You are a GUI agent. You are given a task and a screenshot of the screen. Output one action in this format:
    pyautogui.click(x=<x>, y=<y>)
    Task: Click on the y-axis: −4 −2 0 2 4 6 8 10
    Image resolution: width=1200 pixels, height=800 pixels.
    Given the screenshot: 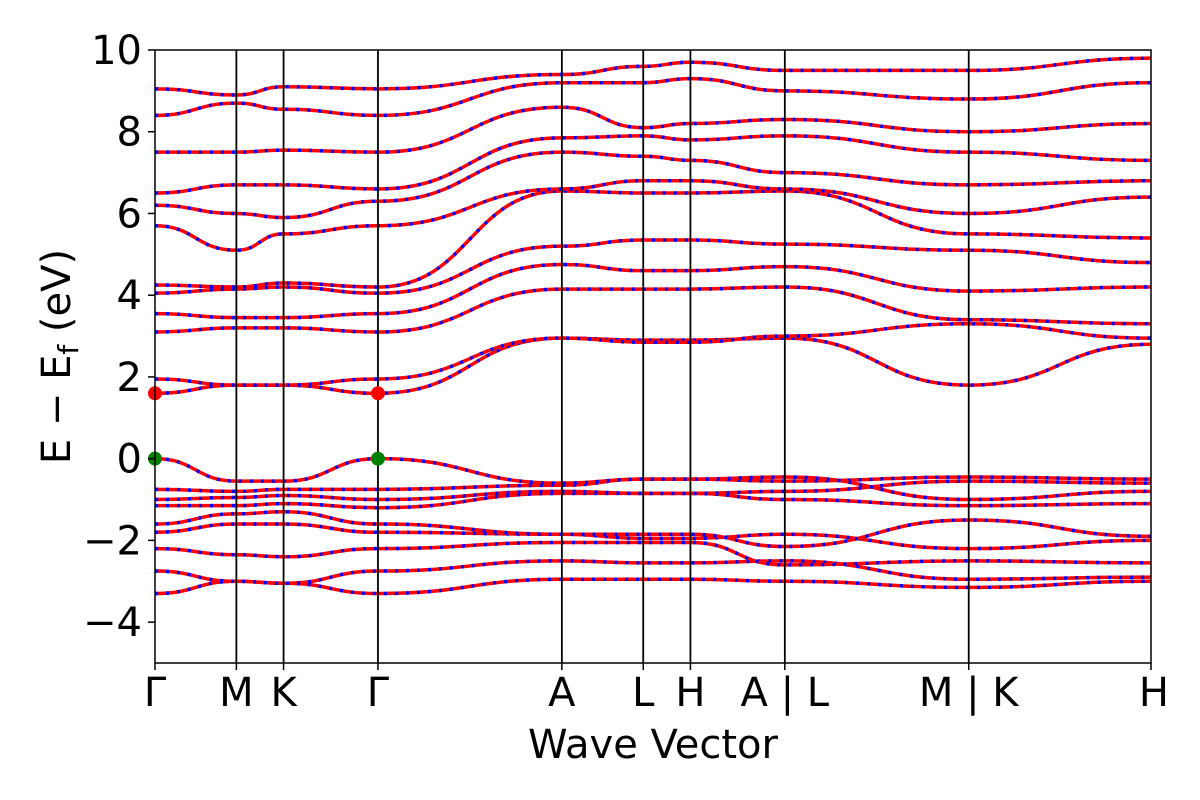 What is the action you would take?
    pyautogui.click(x=119, y=337)
    